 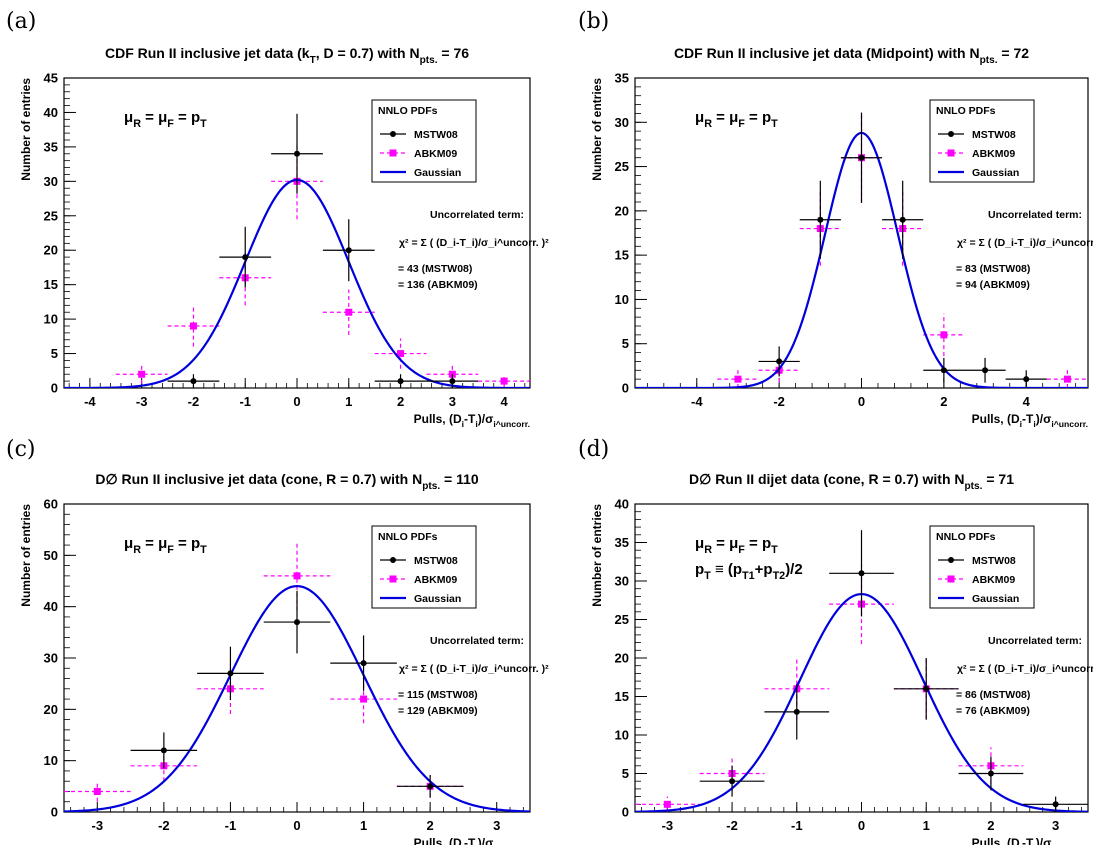 What do you see at coordinates (797, 825) in the screenshot?
I see `x-tick-label: -1` at bounding box center [797, 825].